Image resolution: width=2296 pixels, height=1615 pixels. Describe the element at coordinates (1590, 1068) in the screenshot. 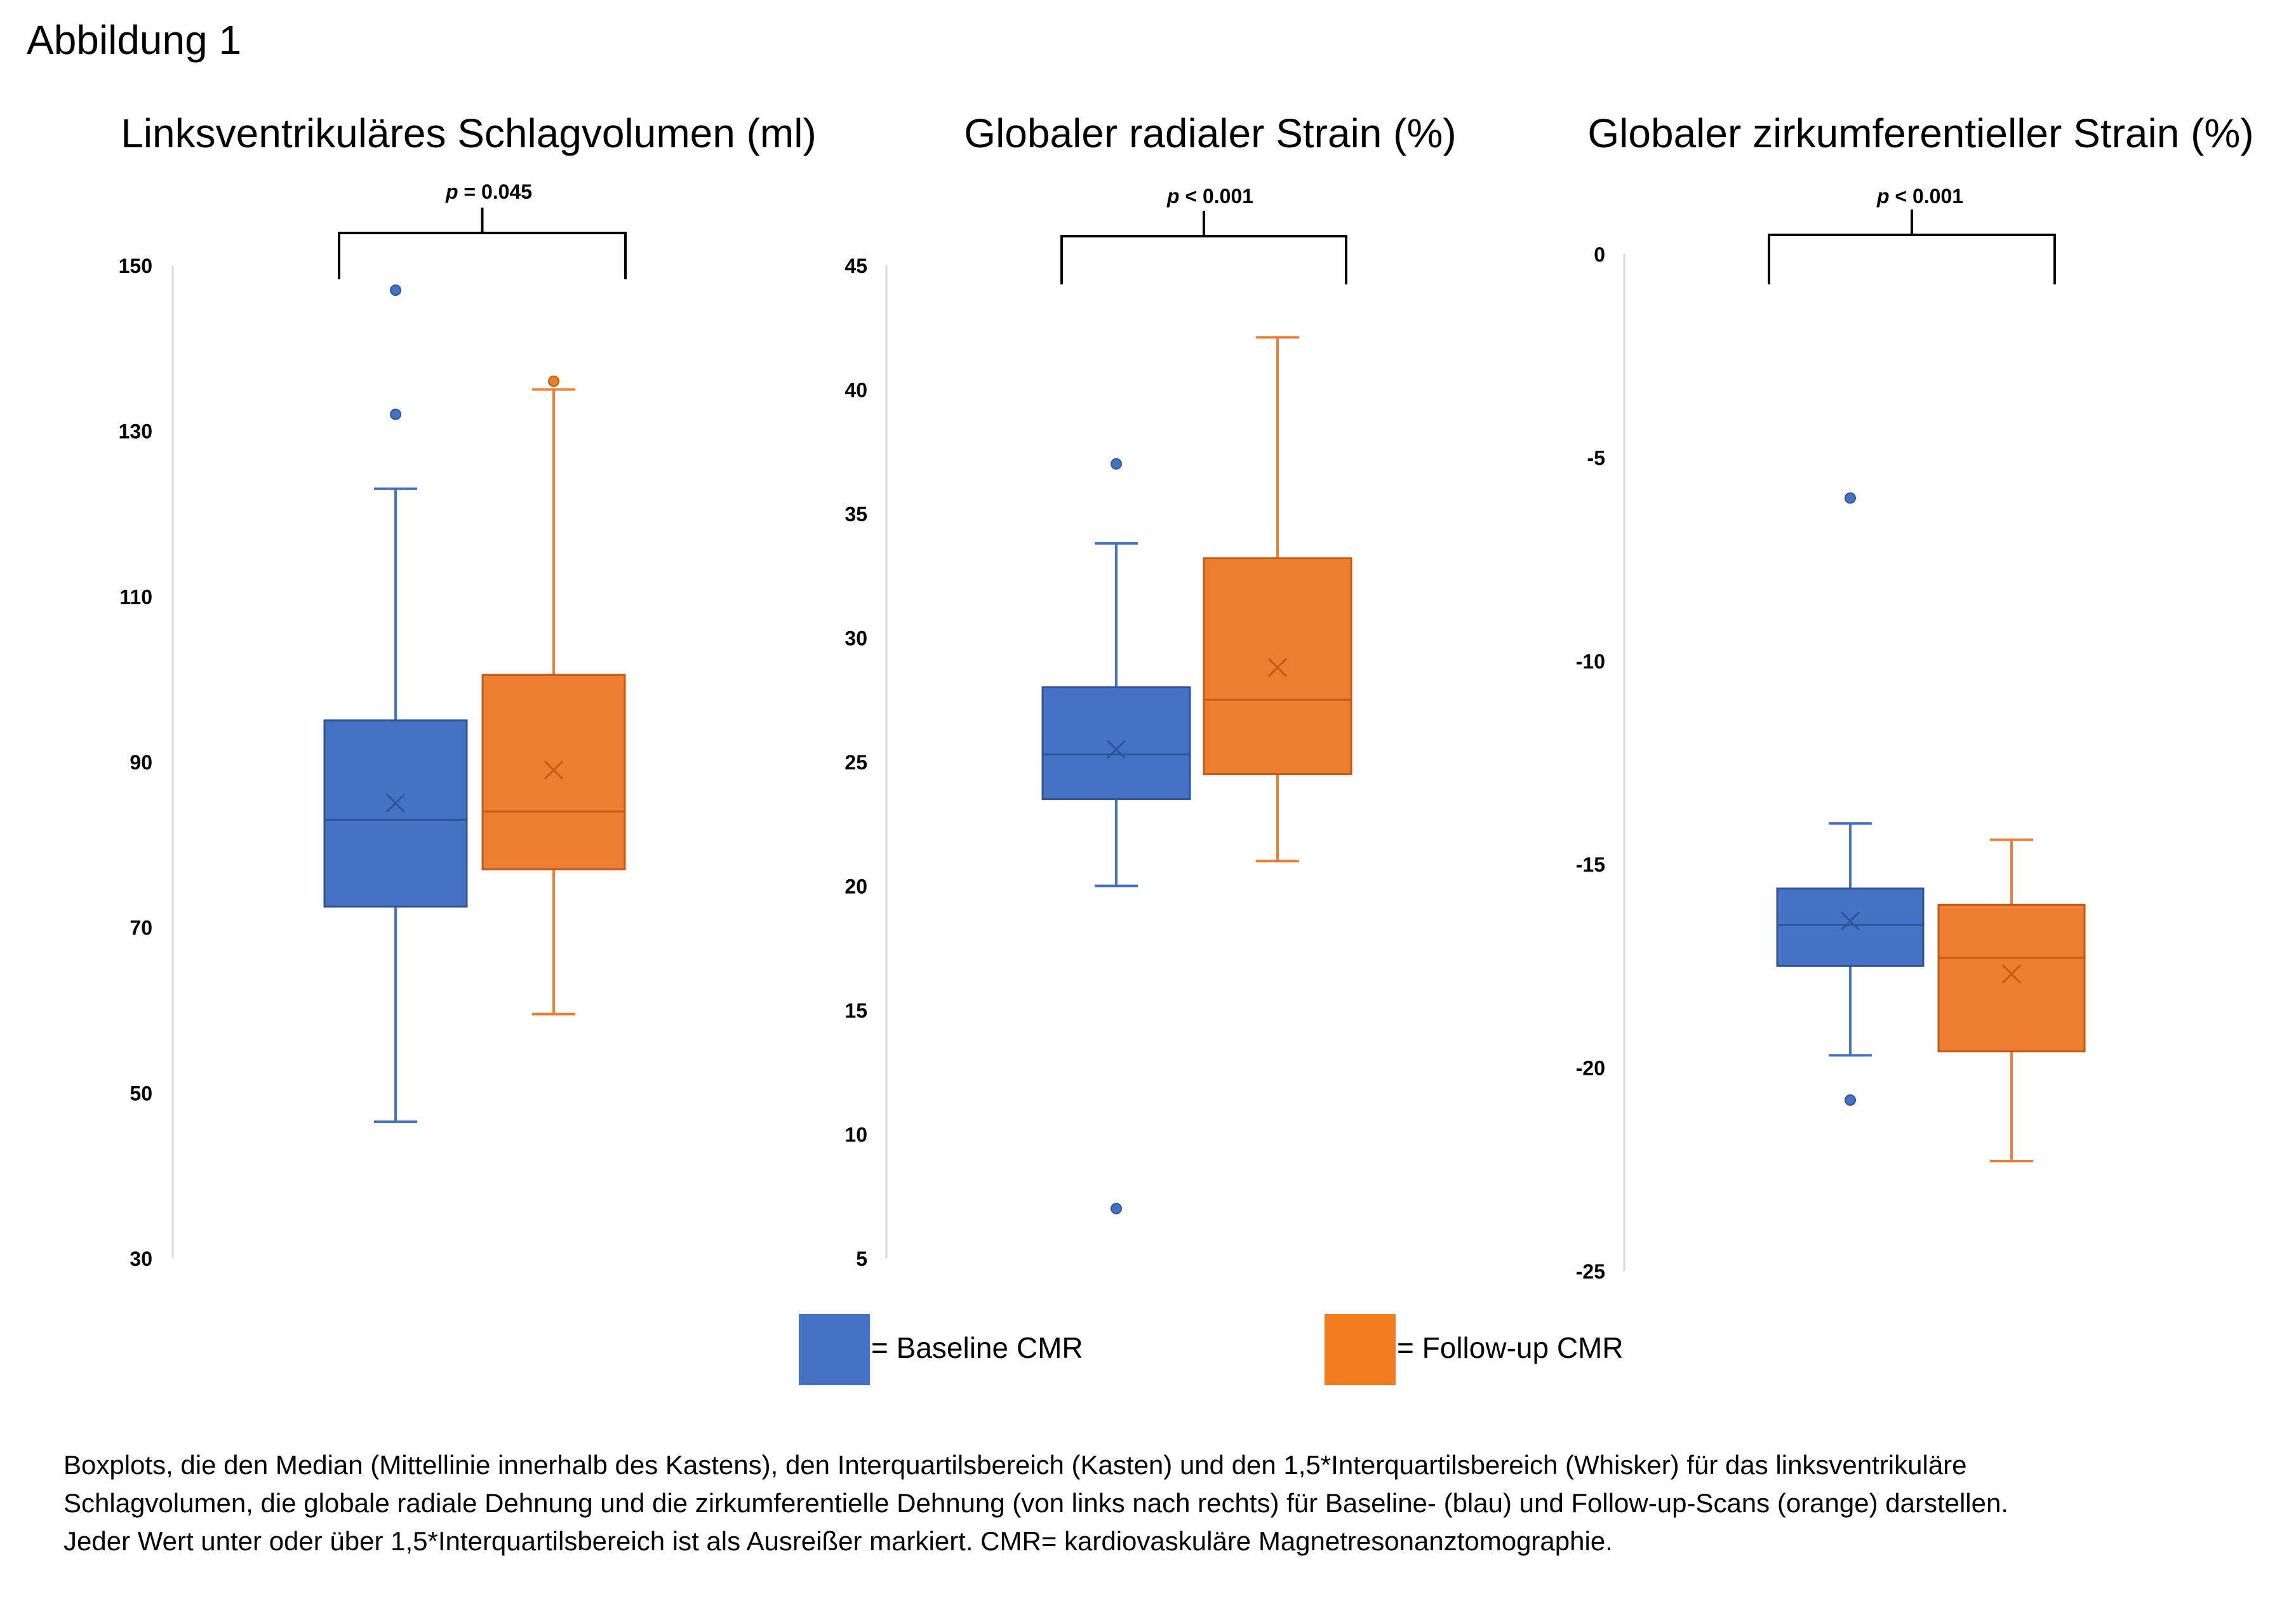

I see `y-tick-label: -20` at that location.